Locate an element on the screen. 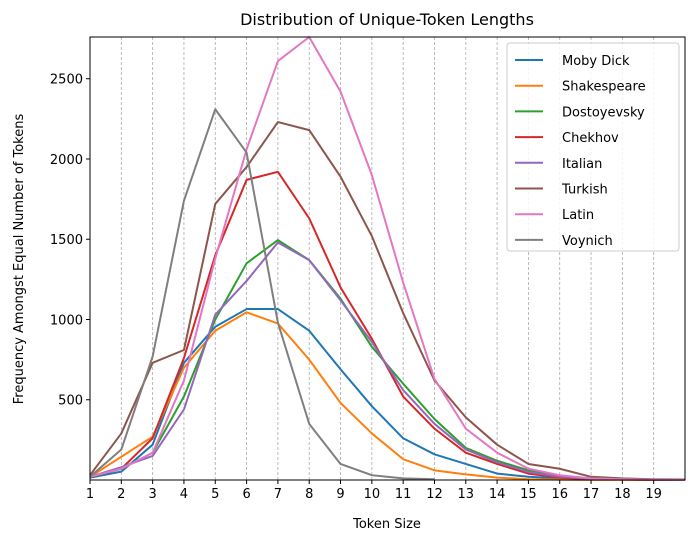 The height and width of the screenshot is (542, 696). x-tick-label: 3 is located at coordinates (152, 494).